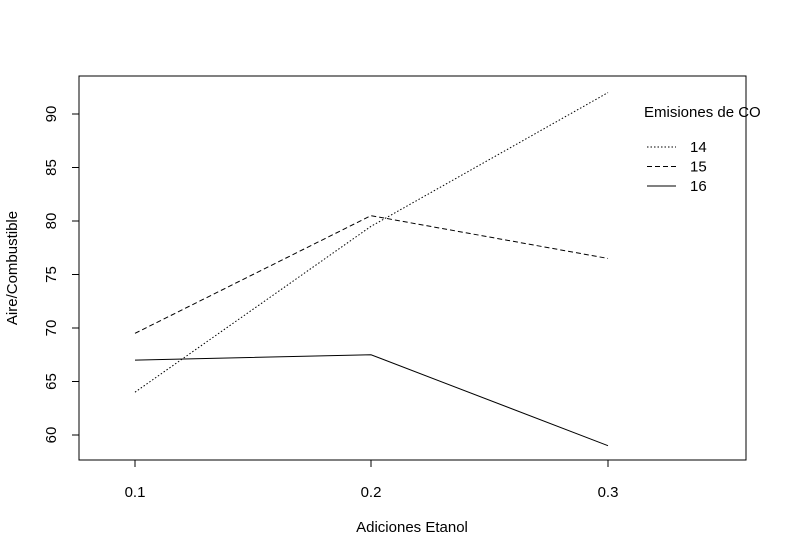  I want to click on y-tick-label: 90, so click(51, 114).